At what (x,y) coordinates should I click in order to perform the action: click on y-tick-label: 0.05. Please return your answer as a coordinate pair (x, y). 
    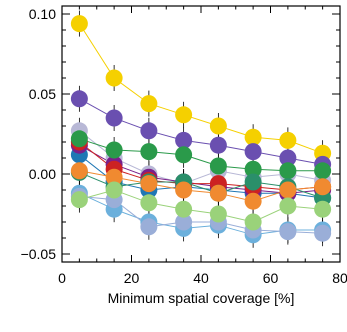
    Looking at the image, I should click on (42, 94).